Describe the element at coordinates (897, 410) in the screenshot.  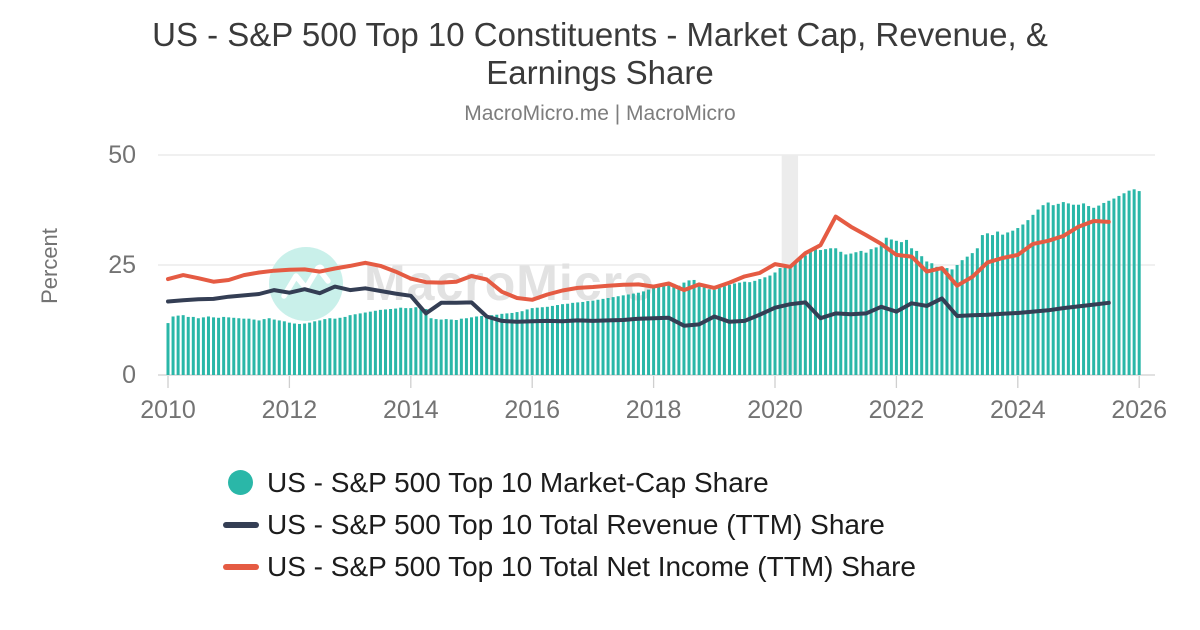
I see `svg-text: 2022` at that location.